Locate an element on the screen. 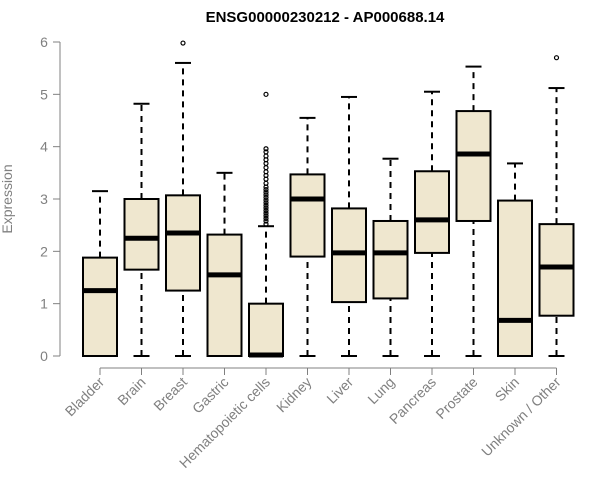  box-liver is located at coordinates (349, 226).